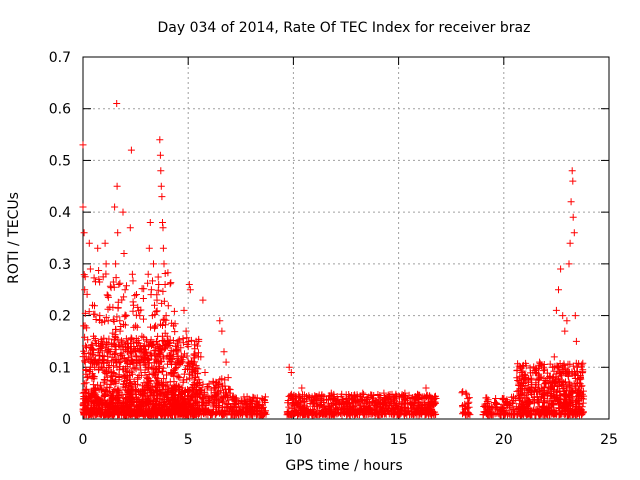 Image resolution: width=640 pixels, height=480 pixels. Describe the element at coordinates (60, 58) in the screenshot. I see `y-tick-label: 0.7` at that location.